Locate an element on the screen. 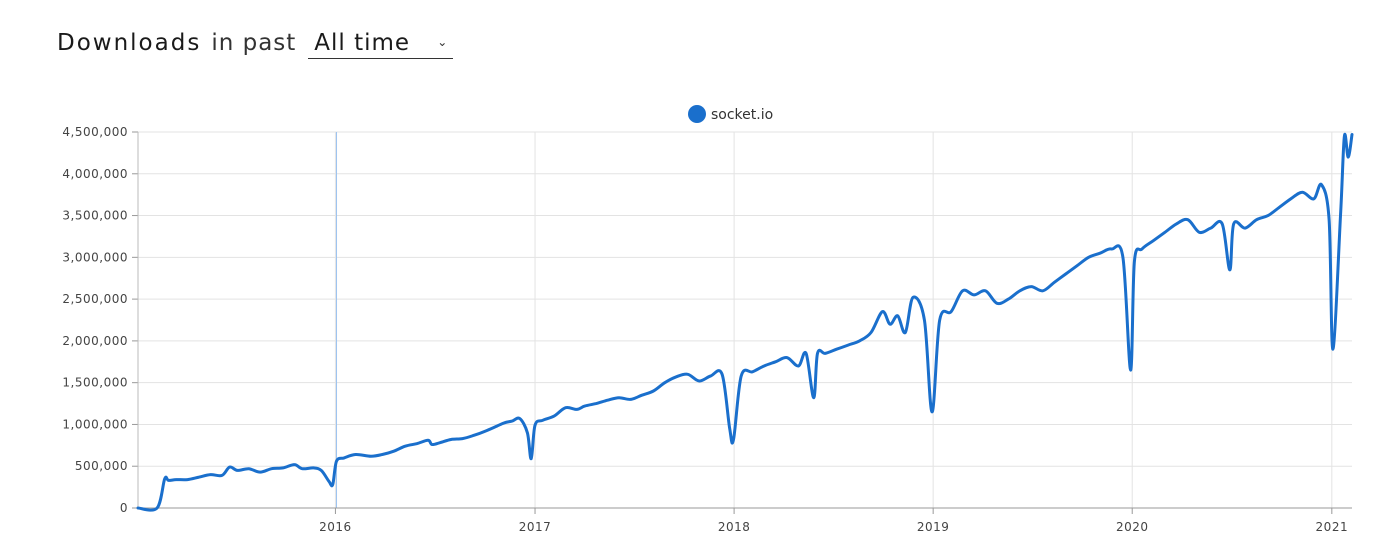  y-tick-label: 2,000,000 is located at coordinates (95, 341).